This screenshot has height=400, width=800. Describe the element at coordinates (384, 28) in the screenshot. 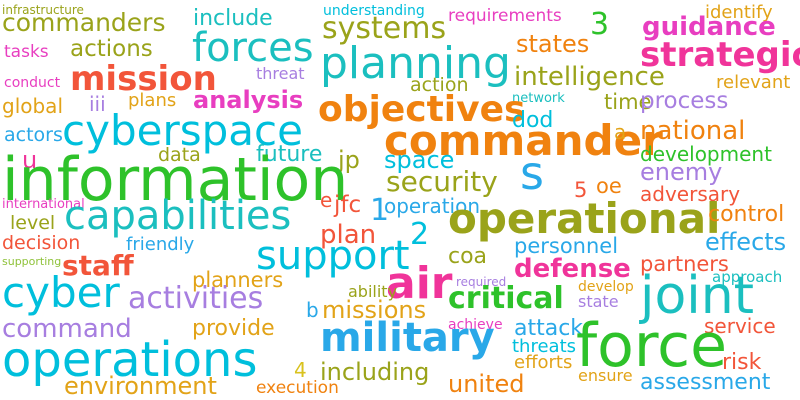

I see `cloud-word: systems` at that location.